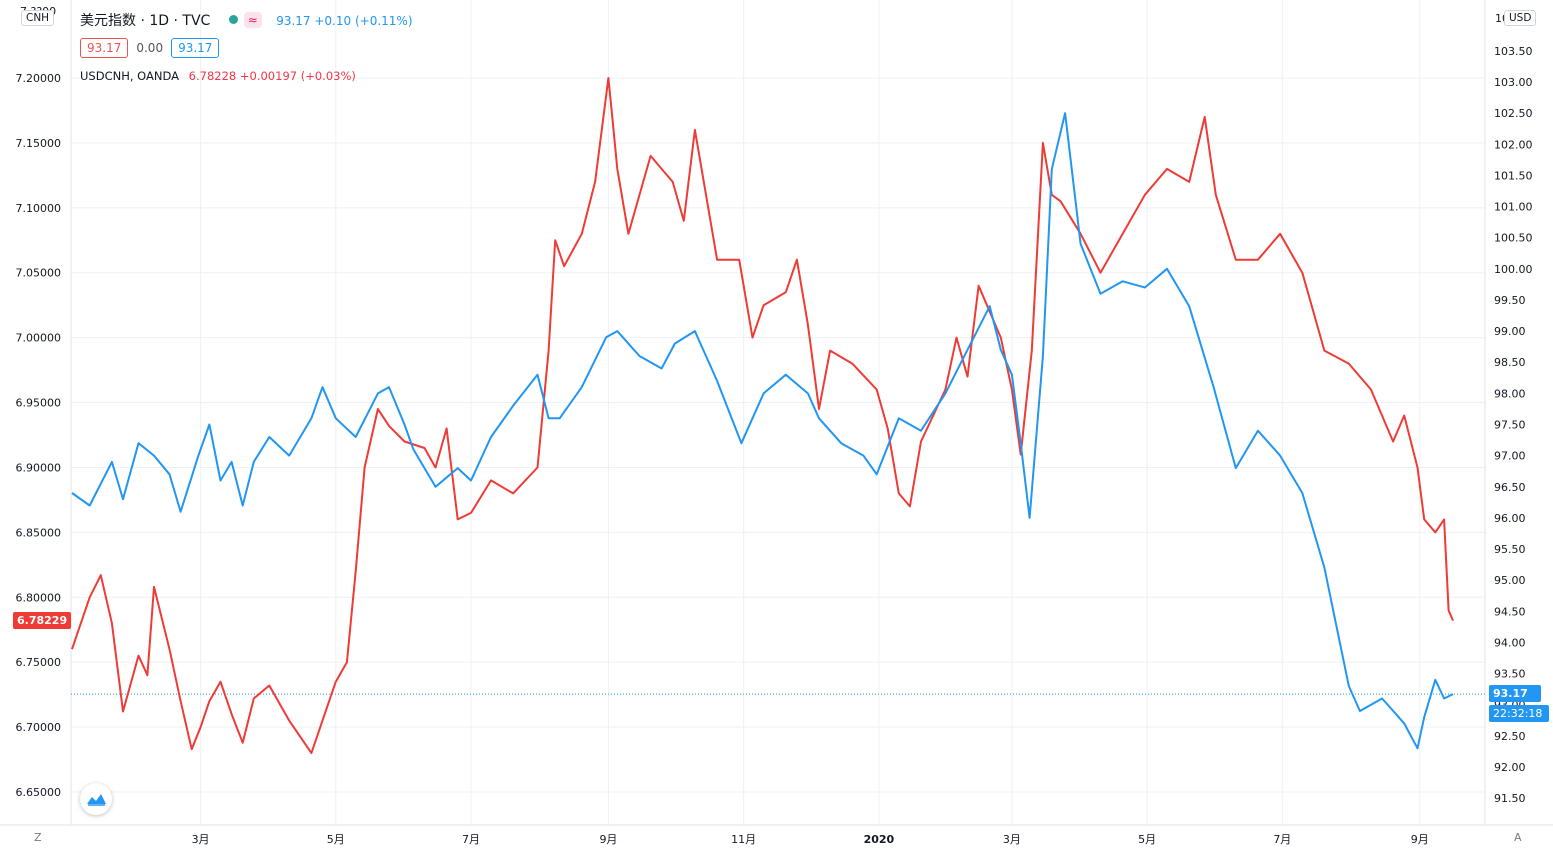 Image resolution: width=1553 pixels, height=853 pixels. Describe the element at coordinates (743, 839) in the screenshot. I see `x-axis-tick-label: 11月` at that location.